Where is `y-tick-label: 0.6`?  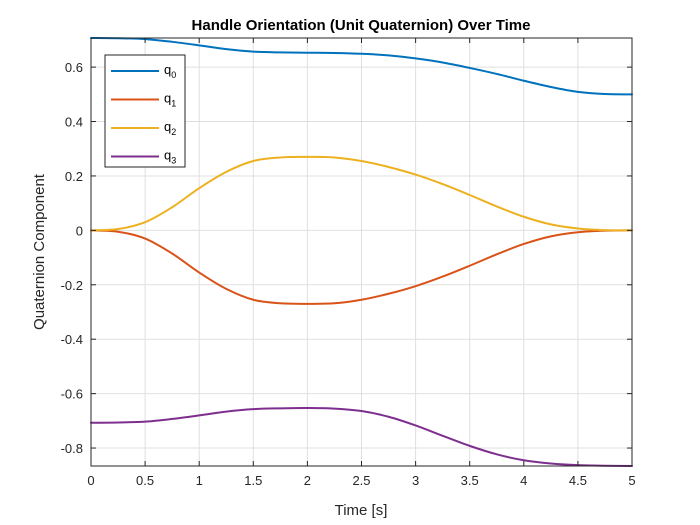 y-tick-label: 0.6 is located at coordinates (74, 67).